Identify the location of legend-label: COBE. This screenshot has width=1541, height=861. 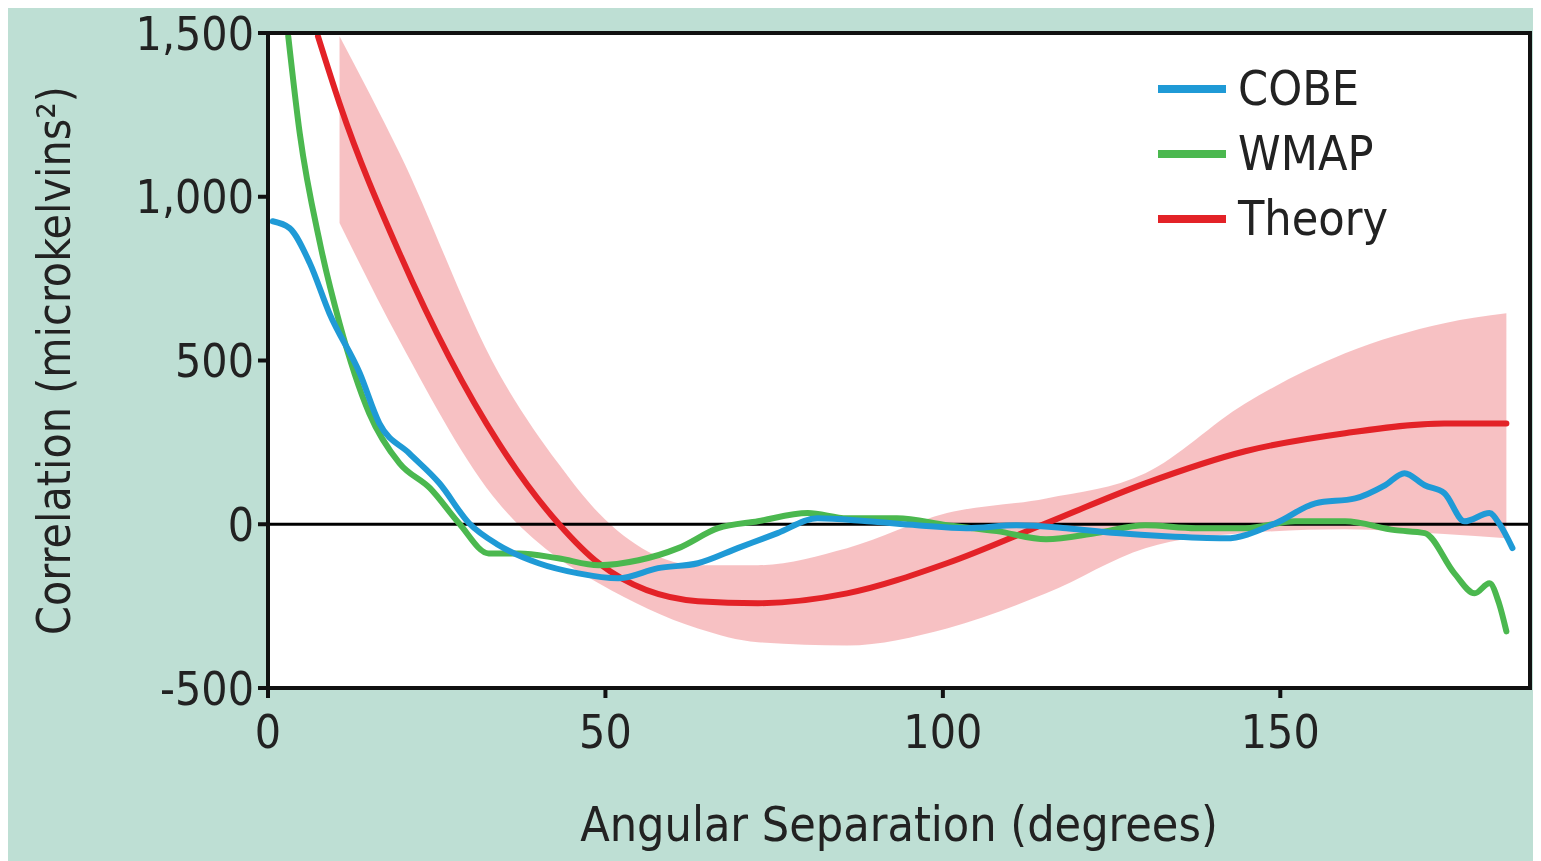
(1299, 88).